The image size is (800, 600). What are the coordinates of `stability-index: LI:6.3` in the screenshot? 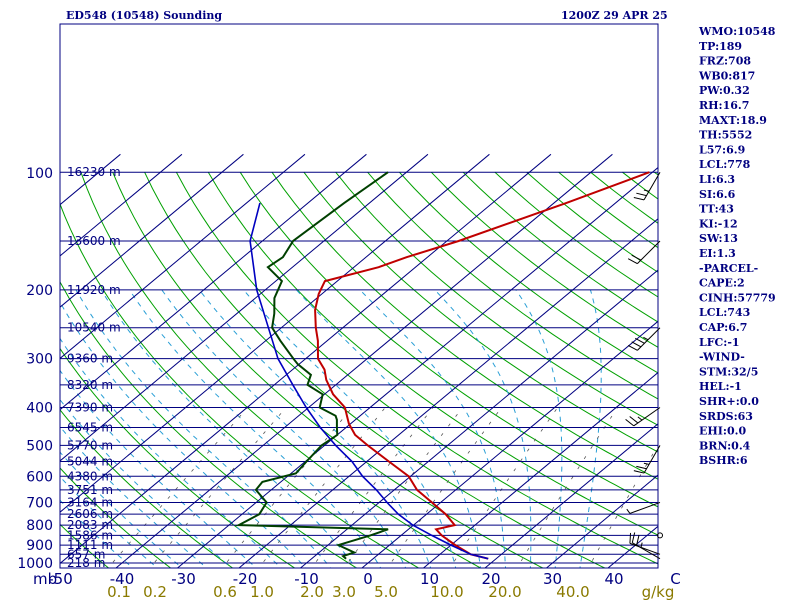 It's located at (717, 179).